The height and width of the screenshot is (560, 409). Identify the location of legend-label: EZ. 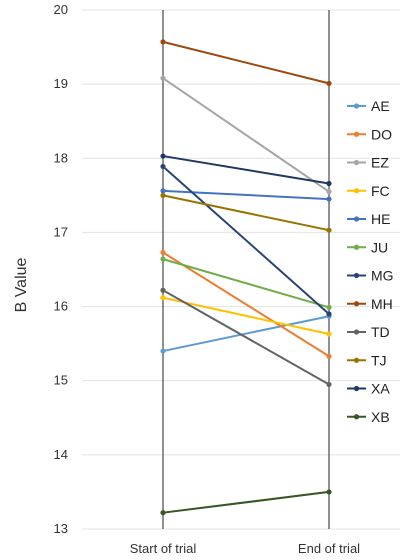
(380, 163).